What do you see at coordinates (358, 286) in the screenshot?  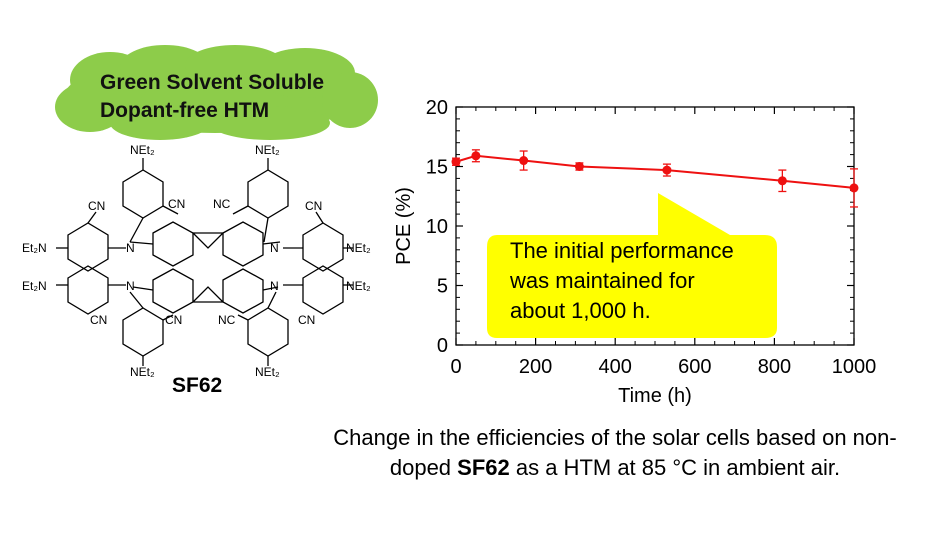 I see `label-net2-right-2: NEt₂` at bounding box center [358, 286].